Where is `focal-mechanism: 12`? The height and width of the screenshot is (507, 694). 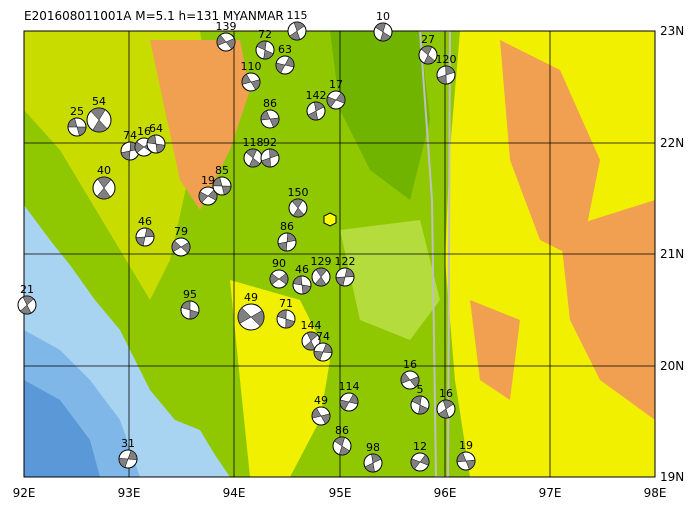 focal-mechanism: 12 is located at coordinates (420, 456).